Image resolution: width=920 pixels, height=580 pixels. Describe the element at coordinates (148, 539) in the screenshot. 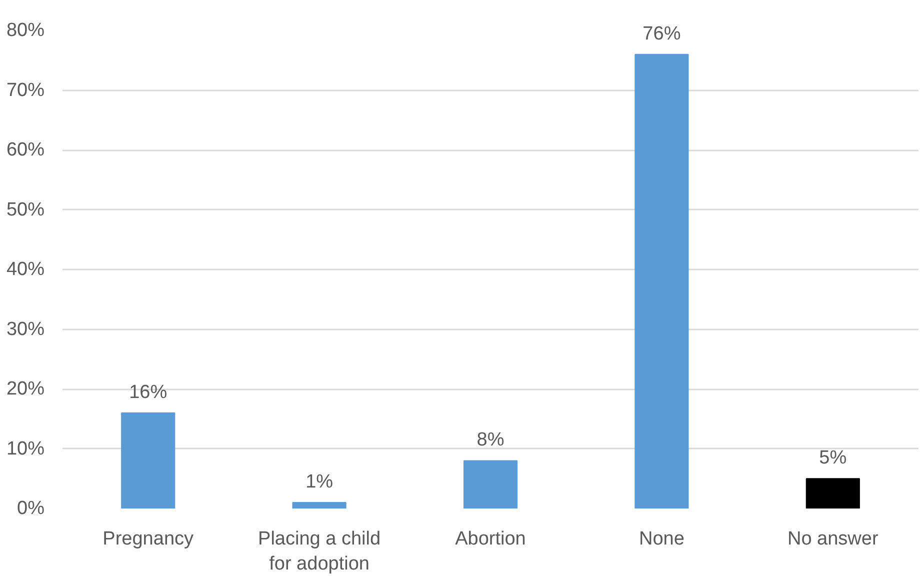

I see `x-tick-label: Pregnancy` at that location.